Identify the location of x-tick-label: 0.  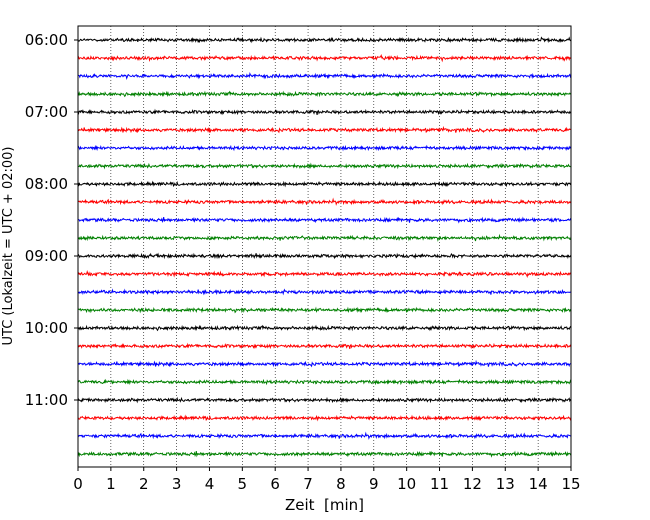
(78, 484).